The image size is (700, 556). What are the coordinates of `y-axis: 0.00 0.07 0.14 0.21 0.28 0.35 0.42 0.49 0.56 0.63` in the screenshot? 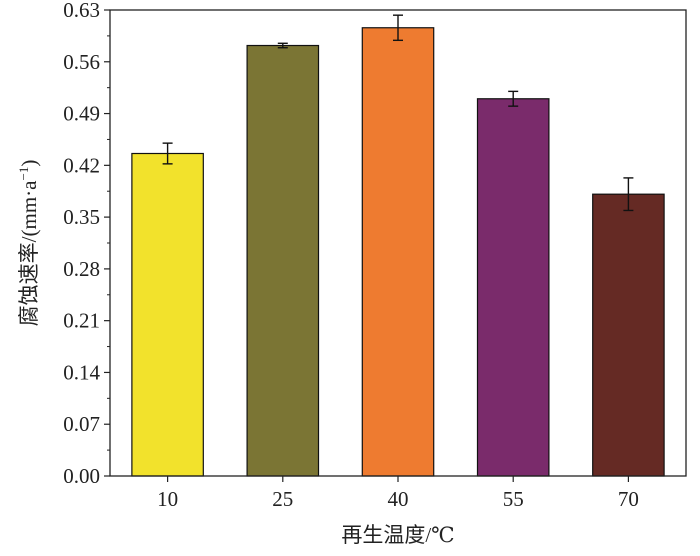 It's located at (86, 244).